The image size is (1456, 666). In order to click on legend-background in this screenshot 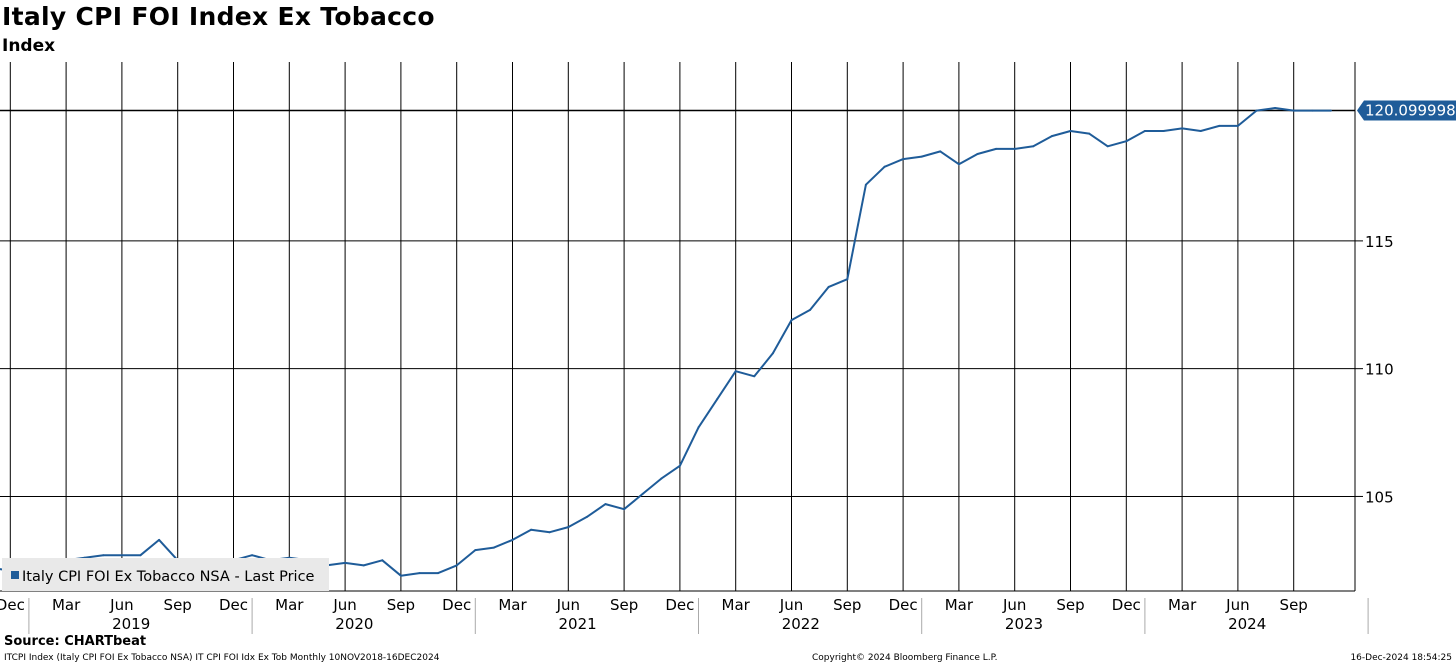, I will do `click(165, 574)`.